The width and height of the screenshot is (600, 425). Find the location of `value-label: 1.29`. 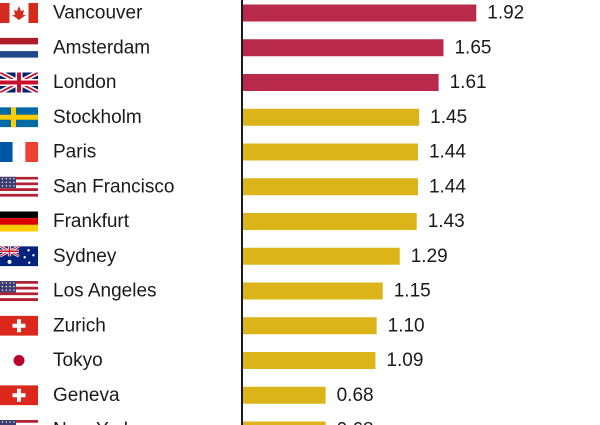

value-label: 1.29 is located at coordinates (429, 256).